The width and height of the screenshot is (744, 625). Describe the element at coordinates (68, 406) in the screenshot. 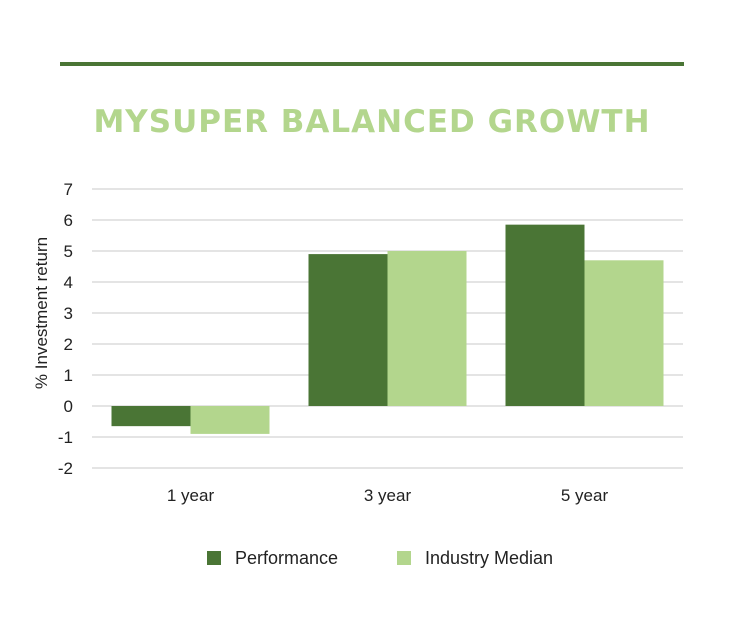

I see `y-tick-label: 0` at that location.